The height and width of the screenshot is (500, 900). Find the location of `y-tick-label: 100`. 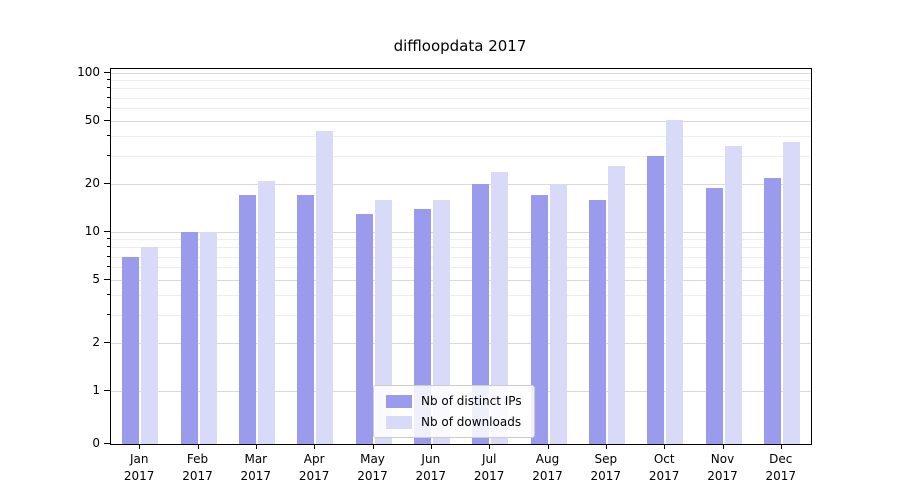

y-tick-label: 100 is located at coordinates (88, 72).